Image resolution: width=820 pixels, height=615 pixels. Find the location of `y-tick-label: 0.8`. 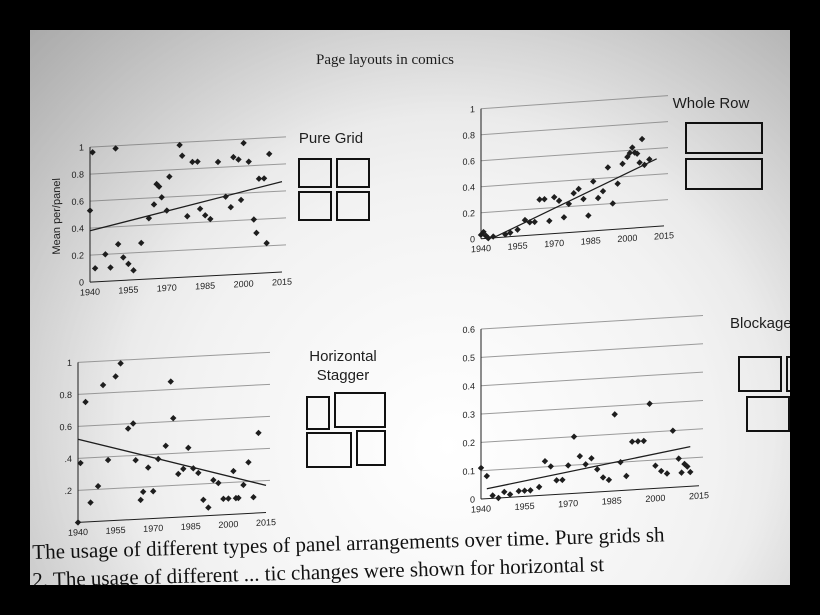

y-tick-label: 0.8 is located at coordinates (77, 174).